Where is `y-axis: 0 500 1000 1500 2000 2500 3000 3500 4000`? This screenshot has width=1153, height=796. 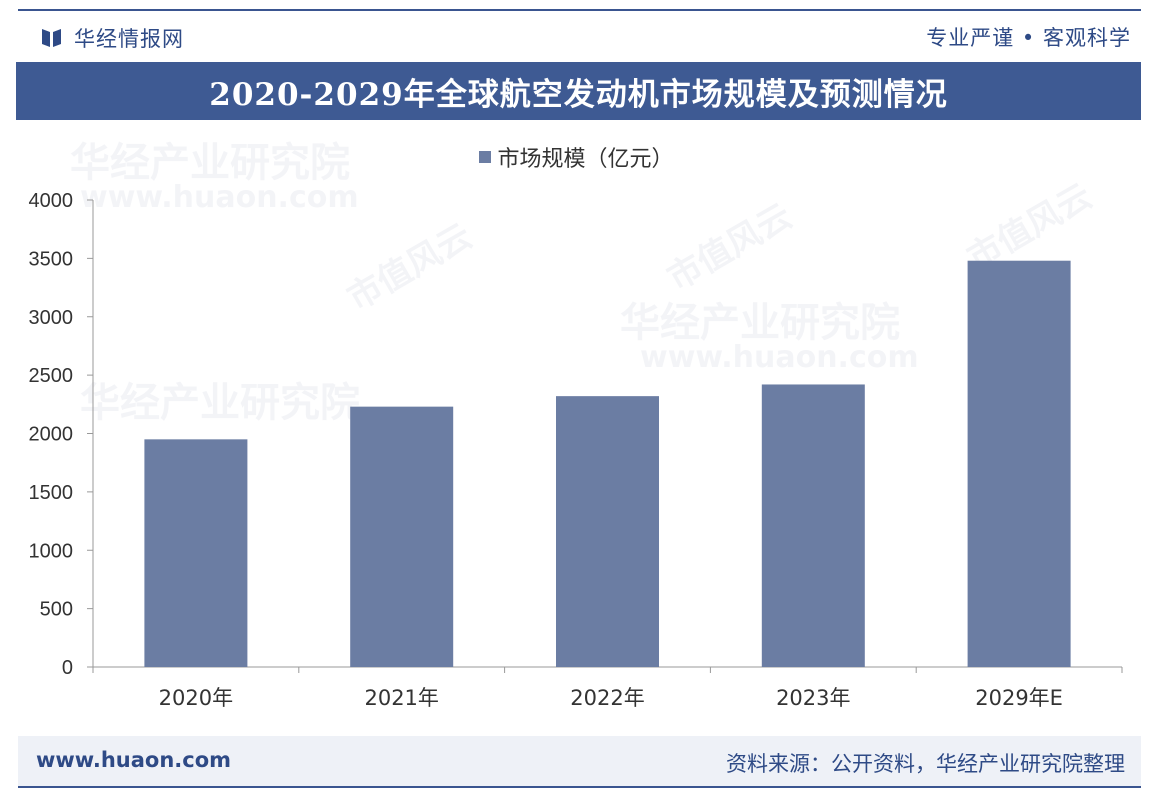
y-axis: 0 500 1000 1500 2000 2500 3000 3500 4000 is located at coordinates (61, 434).